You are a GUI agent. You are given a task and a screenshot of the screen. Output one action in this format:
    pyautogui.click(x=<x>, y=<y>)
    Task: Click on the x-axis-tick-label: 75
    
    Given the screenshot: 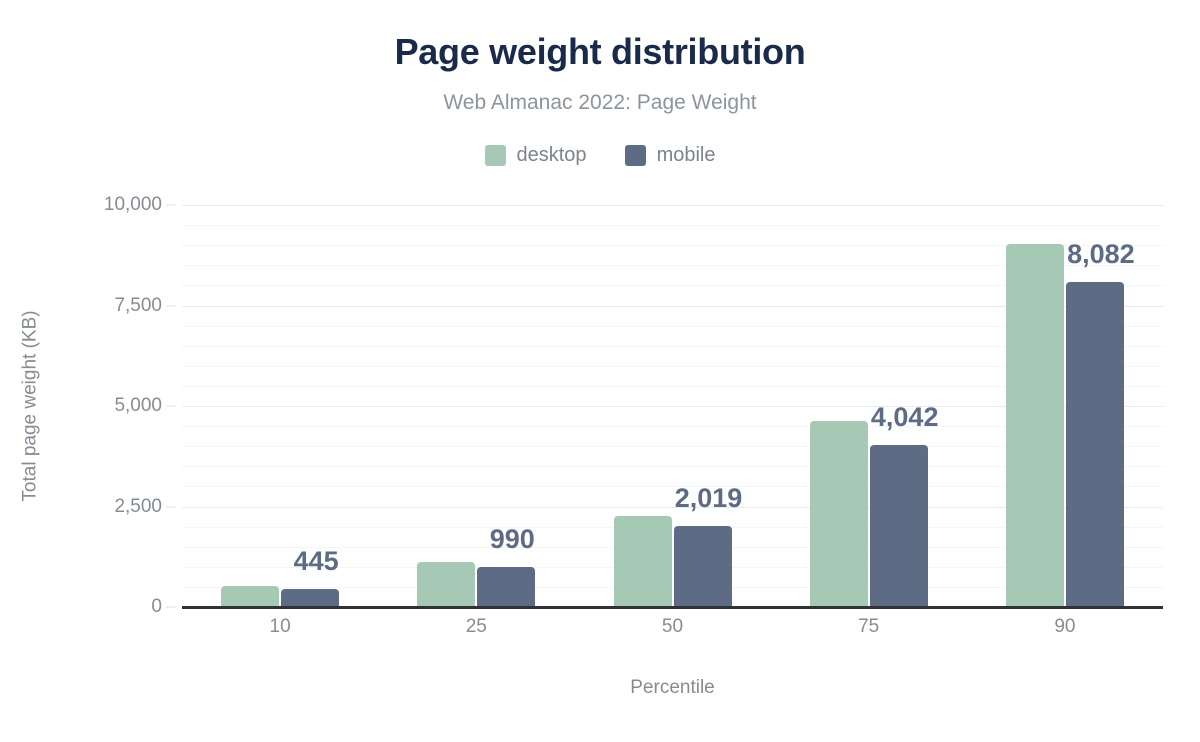 What is the action you would take?
    pyautogui.click(x=869, y=626)
    